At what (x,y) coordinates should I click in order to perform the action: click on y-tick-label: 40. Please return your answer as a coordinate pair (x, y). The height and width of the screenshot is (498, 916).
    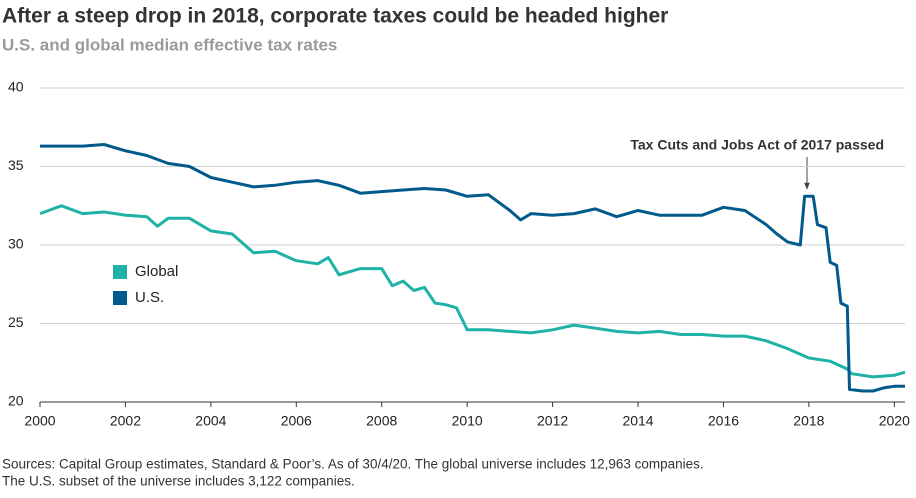
    Looking at the image, I should click on (16, 87).